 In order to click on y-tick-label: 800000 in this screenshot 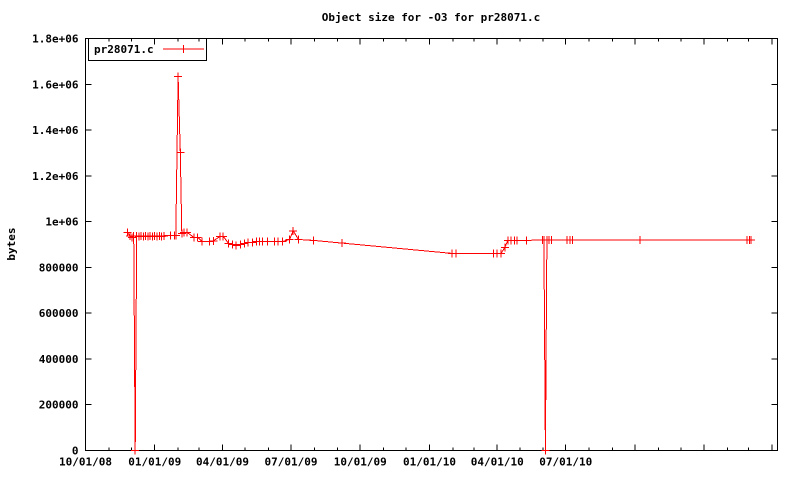, I will do `click(59, 267)`.